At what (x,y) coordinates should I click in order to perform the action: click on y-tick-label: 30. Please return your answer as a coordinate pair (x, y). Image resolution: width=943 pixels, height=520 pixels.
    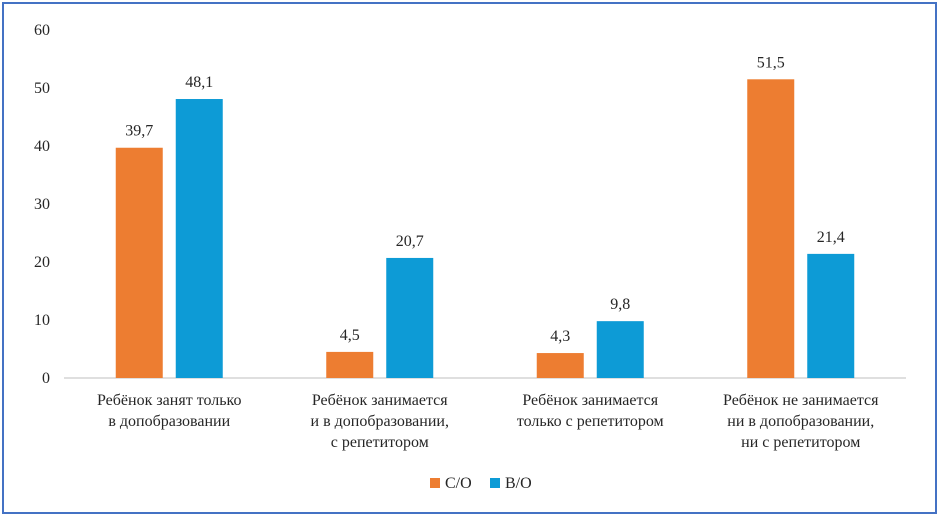
    Looking at the image, I should click on (42, 204).